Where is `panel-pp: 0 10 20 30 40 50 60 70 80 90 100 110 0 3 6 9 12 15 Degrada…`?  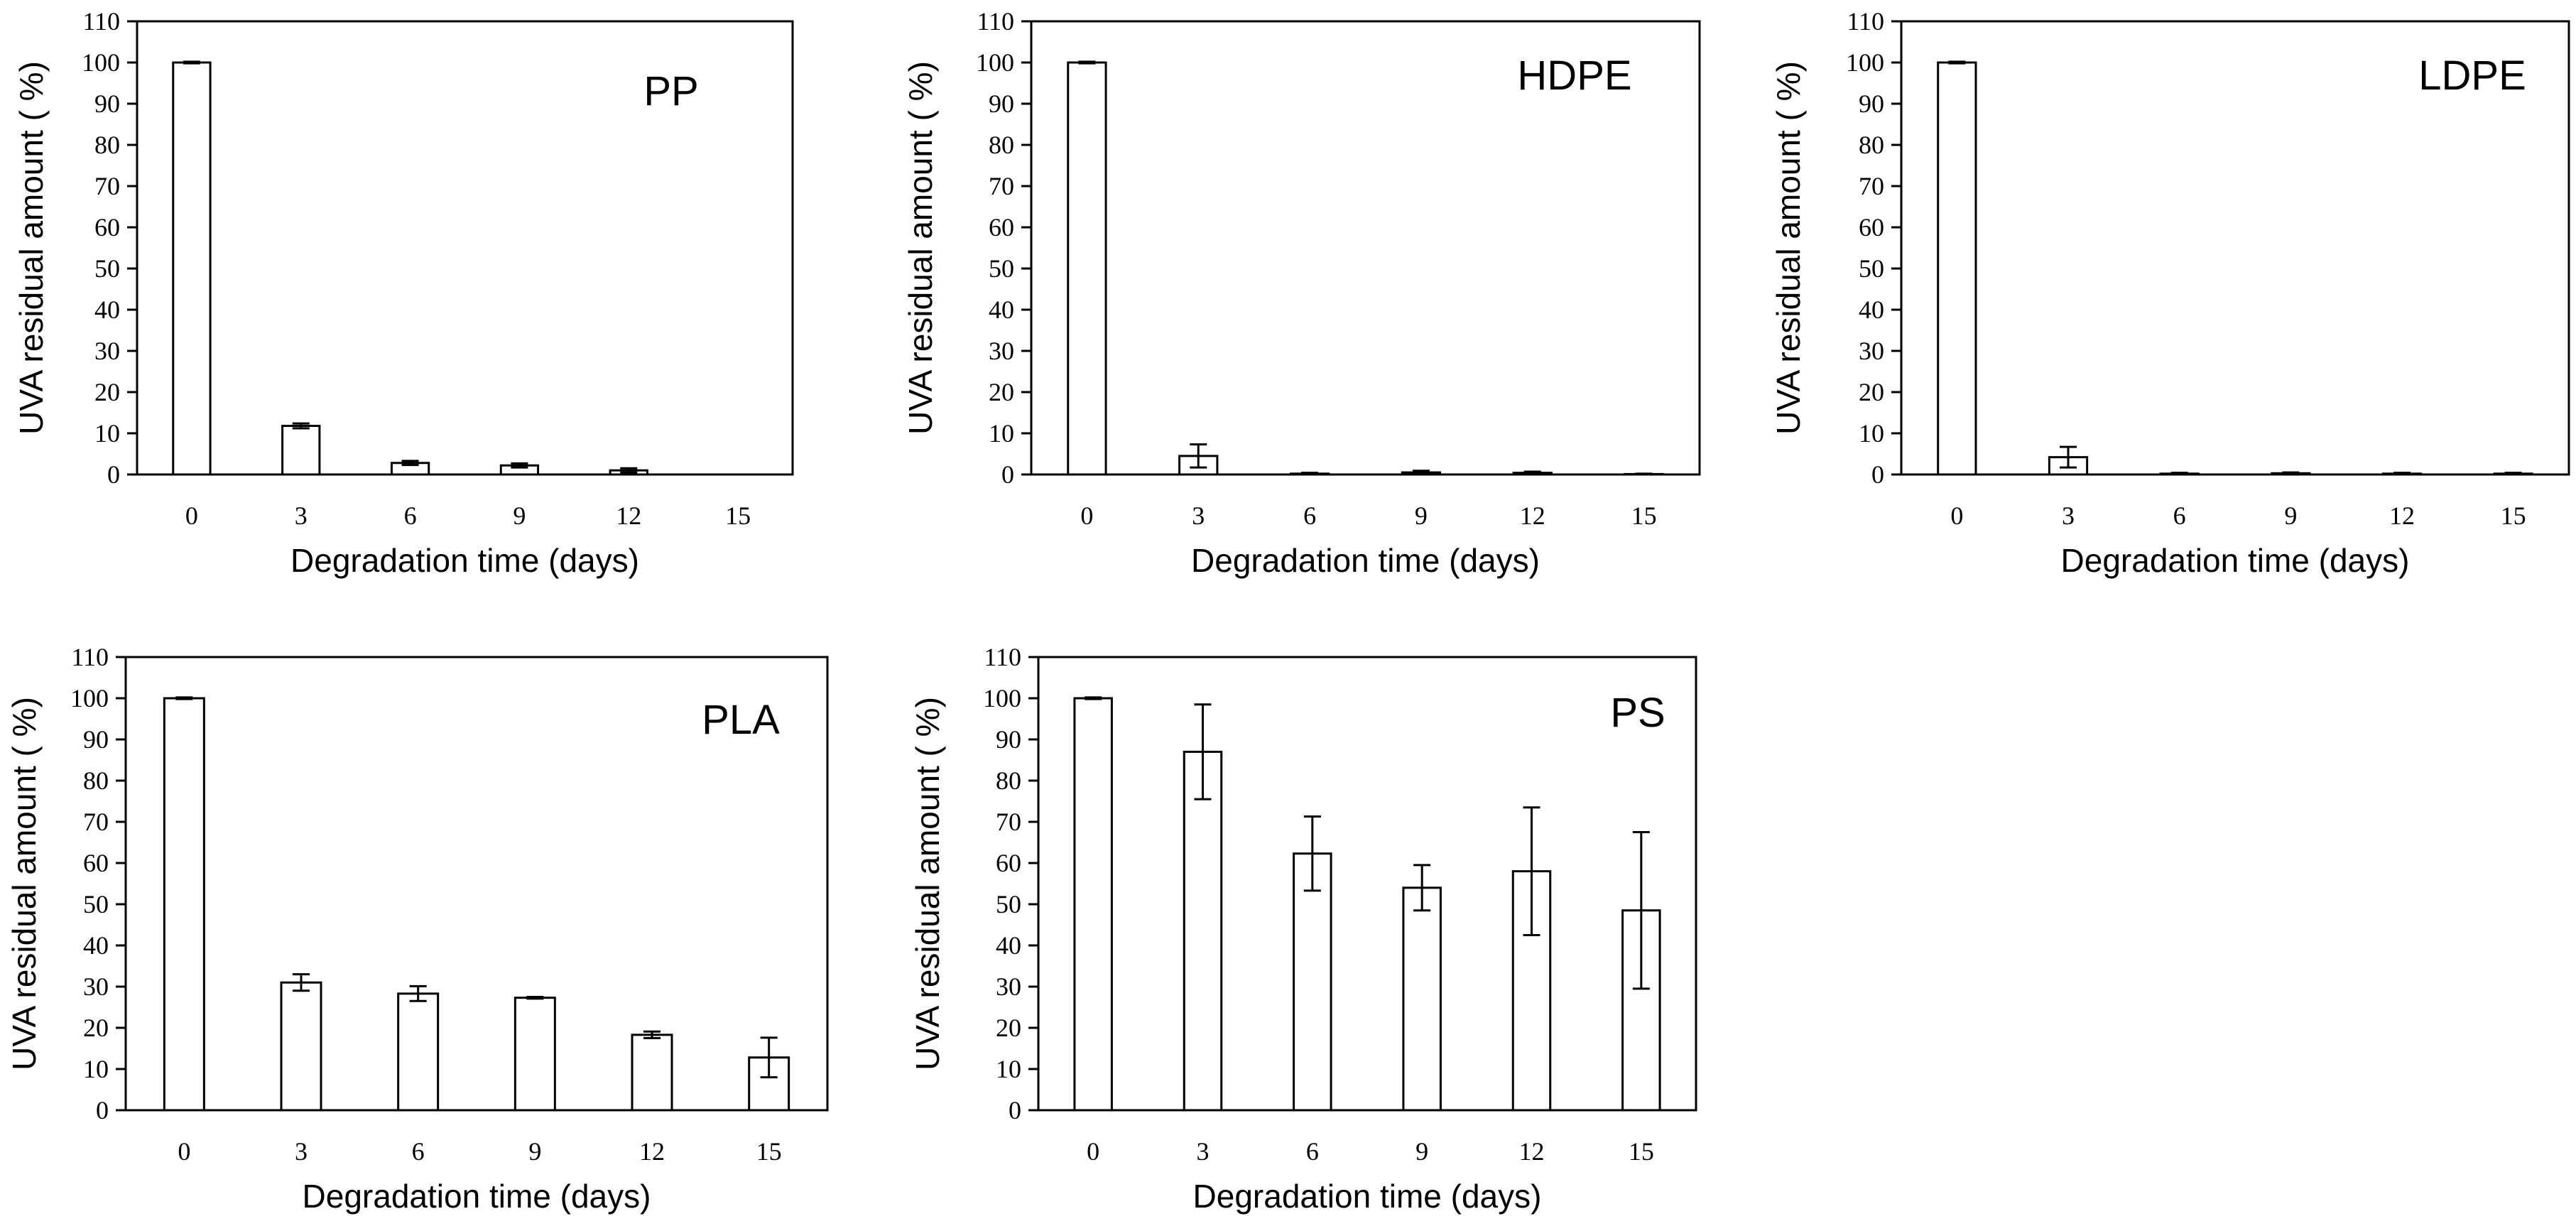
panel-pp: 0 10 20 30 40 50 60 70 80 90 100 110 0 3 6 9 12 15 Degrada… is located at coordinates (404, 293).